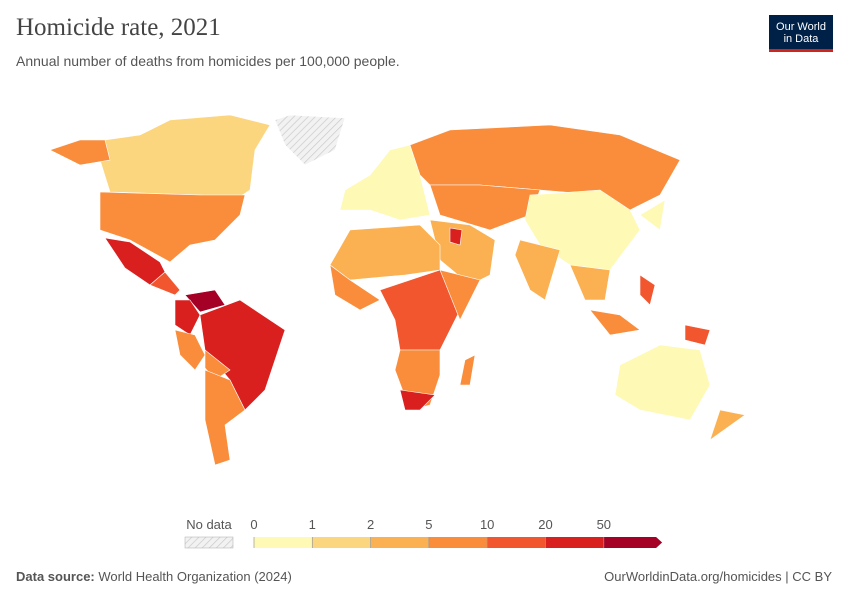 Image resolution: width=850 pixels, height=600 pixels. Describe the element at coordinates (195, 576) in the screenshot. I see `source-text: World Health Organization (2024)` at that location.